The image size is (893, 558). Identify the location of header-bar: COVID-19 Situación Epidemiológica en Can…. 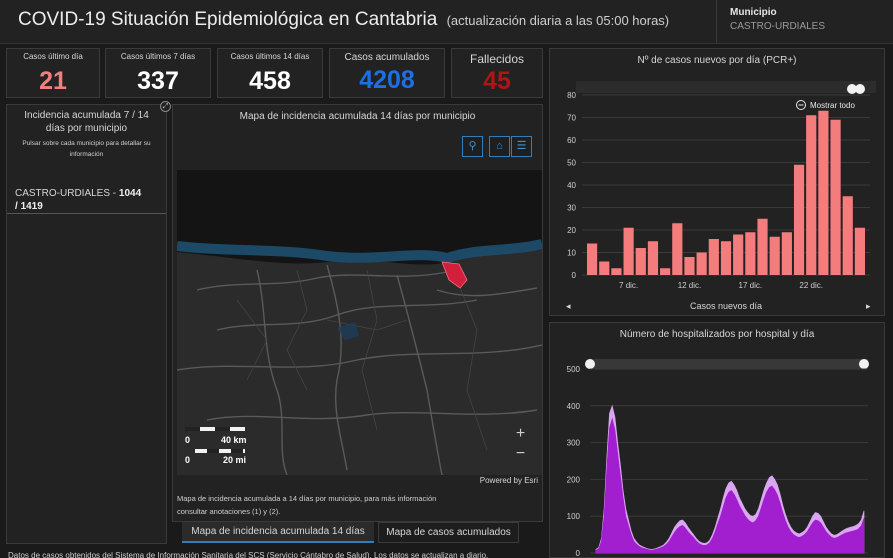
(446, 22).